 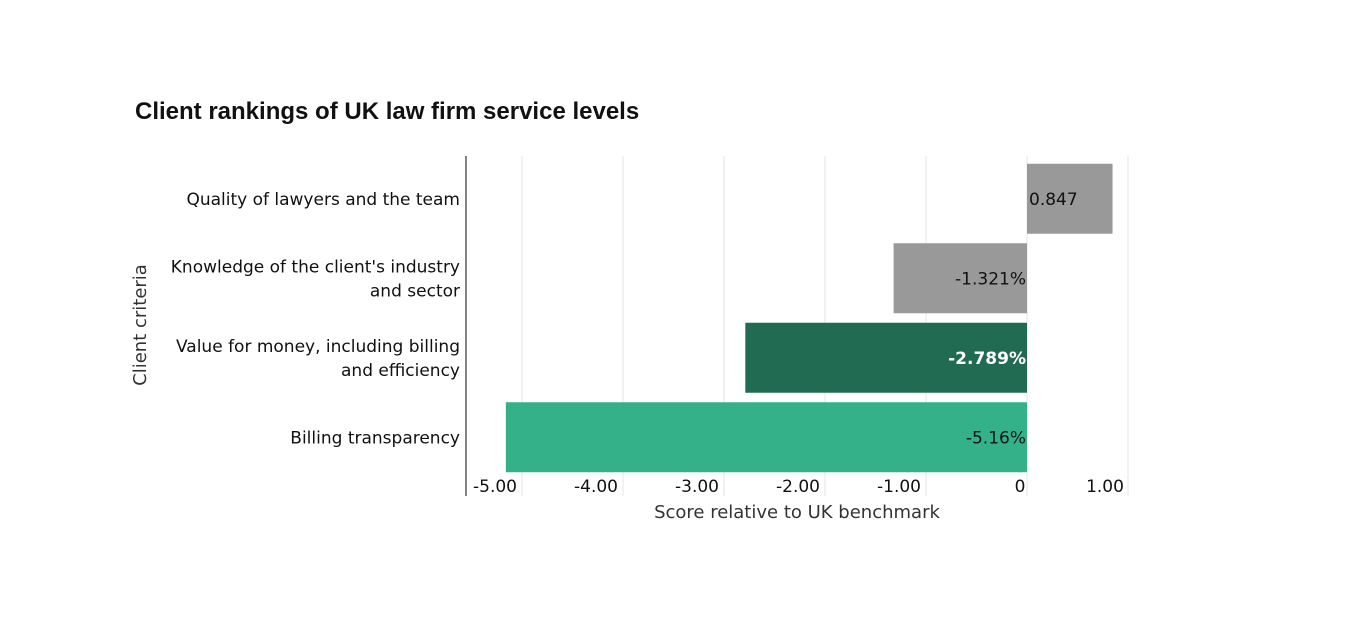 I want to click on data-labels: 0.847 -1.321% -2.789% -5.16%, so click(x=1013, y=319).